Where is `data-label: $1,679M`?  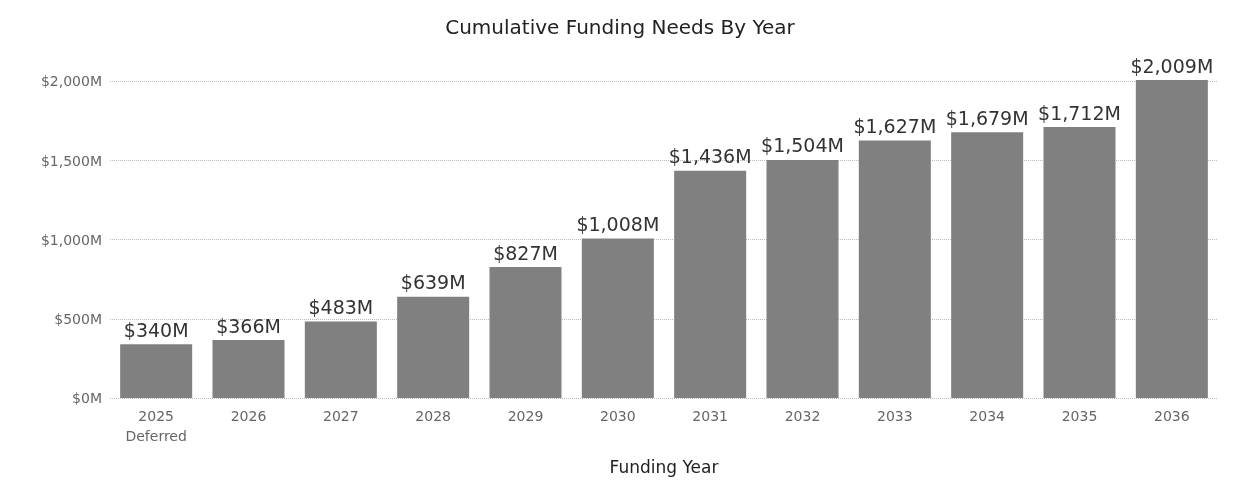 data-label: $1,679M is located at coordinates (987, 117).